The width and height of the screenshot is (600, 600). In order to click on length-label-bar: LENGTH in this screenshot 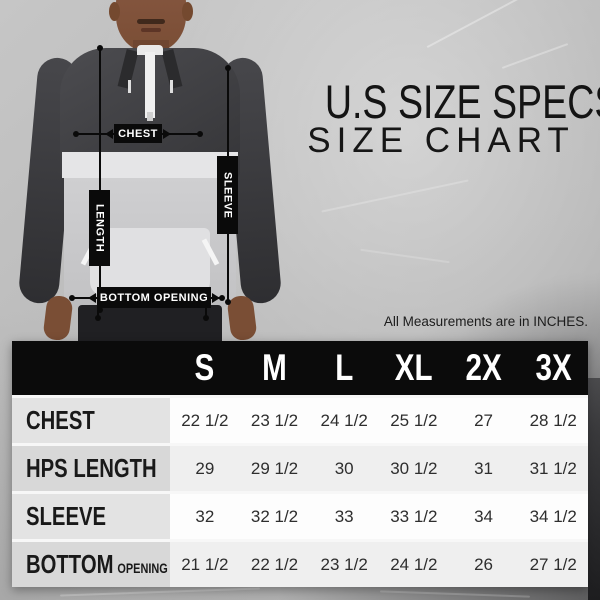, I will do `click(99, 228)`.